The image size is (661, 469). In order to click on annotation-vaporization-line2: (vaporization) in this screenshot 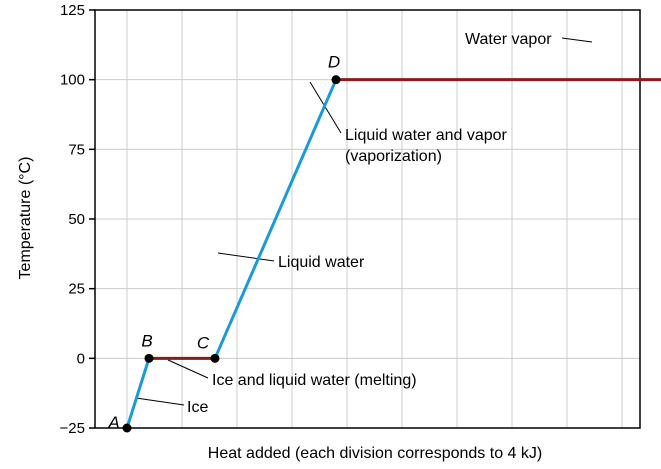, I will do `click(393, 156)`.